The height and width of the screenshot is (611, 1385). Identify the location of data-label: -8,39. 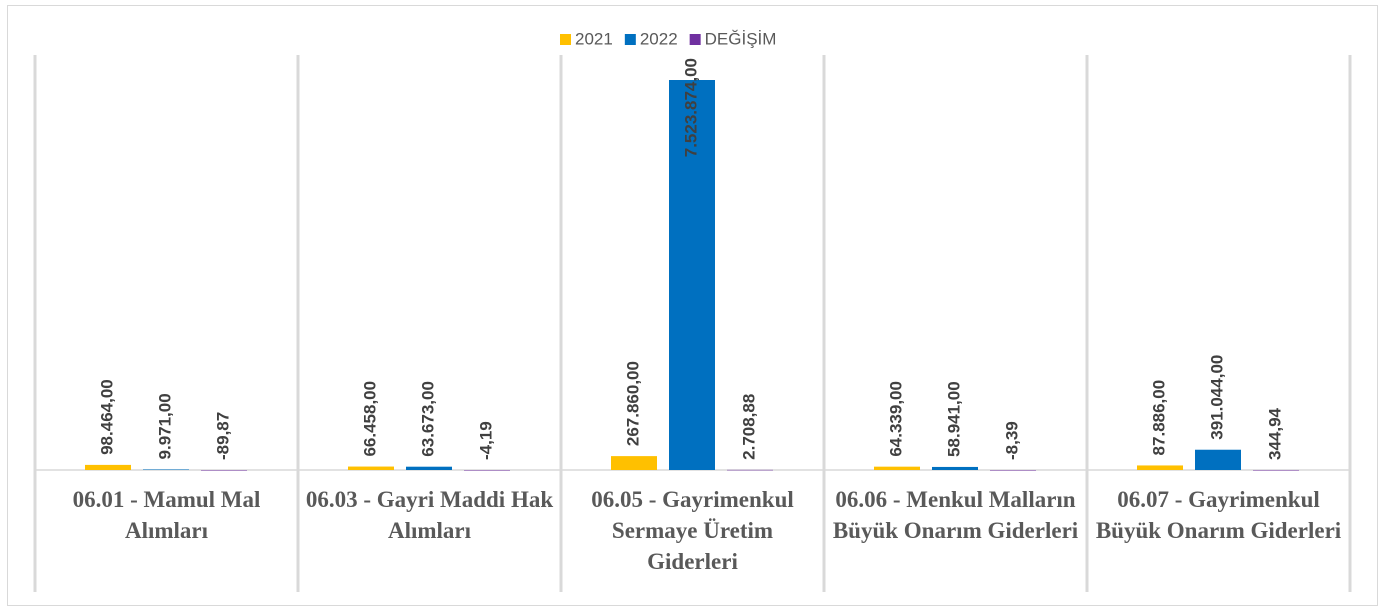
(1011, 440).